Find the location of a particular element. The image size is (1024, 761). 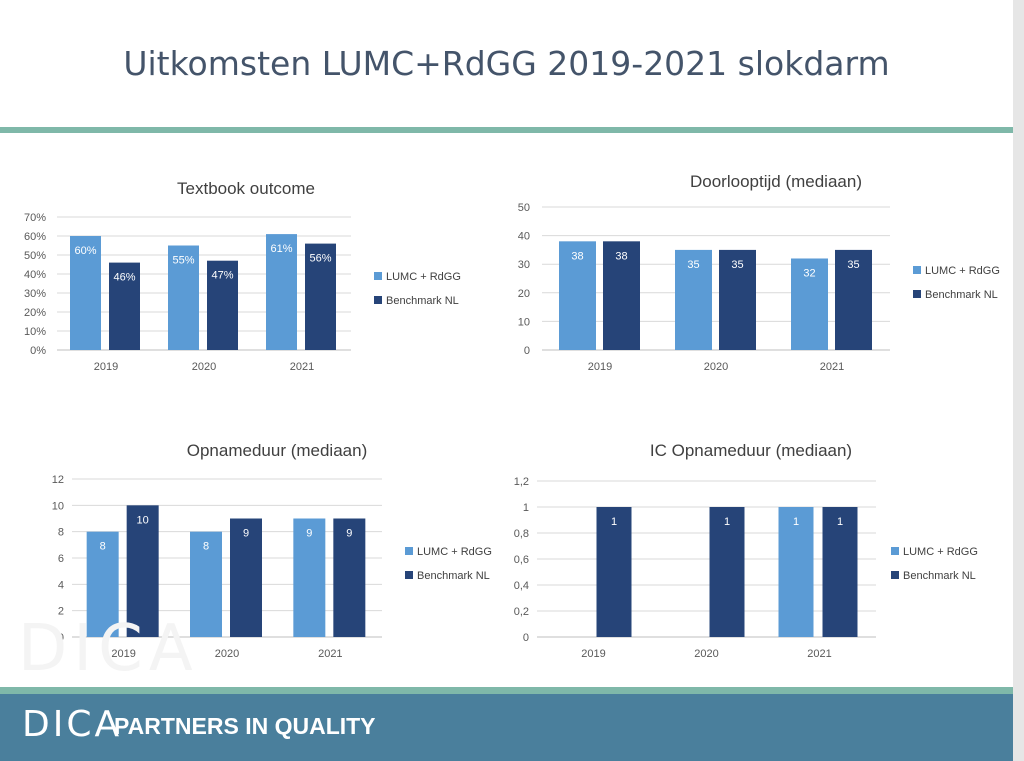

chart-title: Textbook outcome is located at coordinates (246, 188).